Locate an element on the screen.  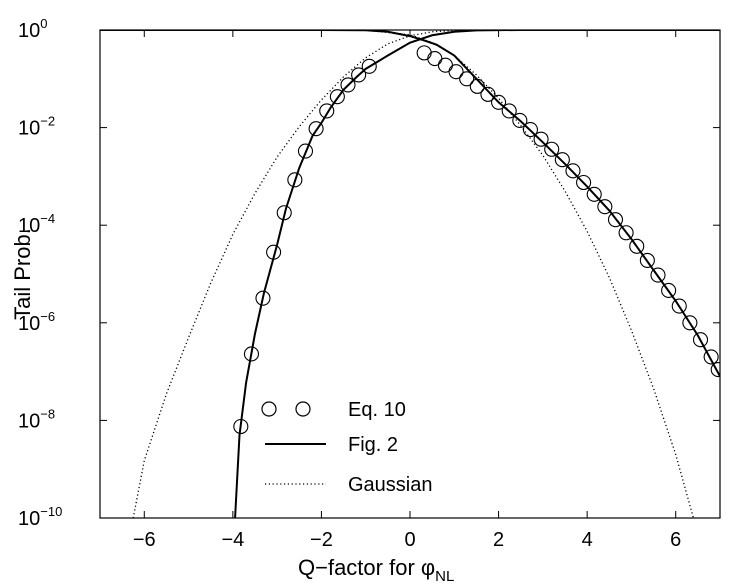
y-tick-label: 10⁻⁶ is located at coordinates (36, 322).